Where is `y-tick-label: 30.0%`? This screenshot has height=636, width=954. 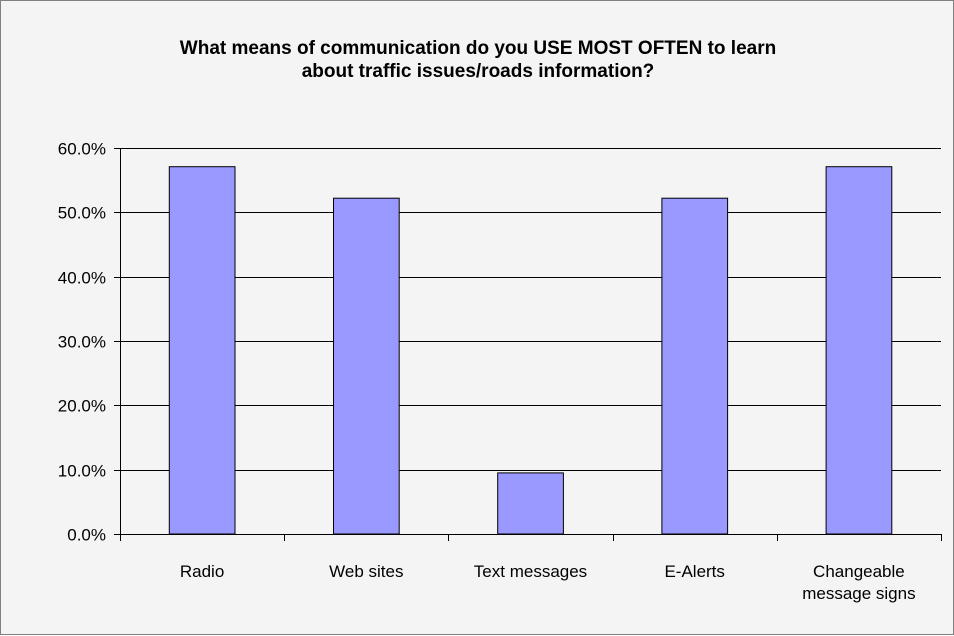 y-tick-label: 30.0% is located at coordinates (82, 342).